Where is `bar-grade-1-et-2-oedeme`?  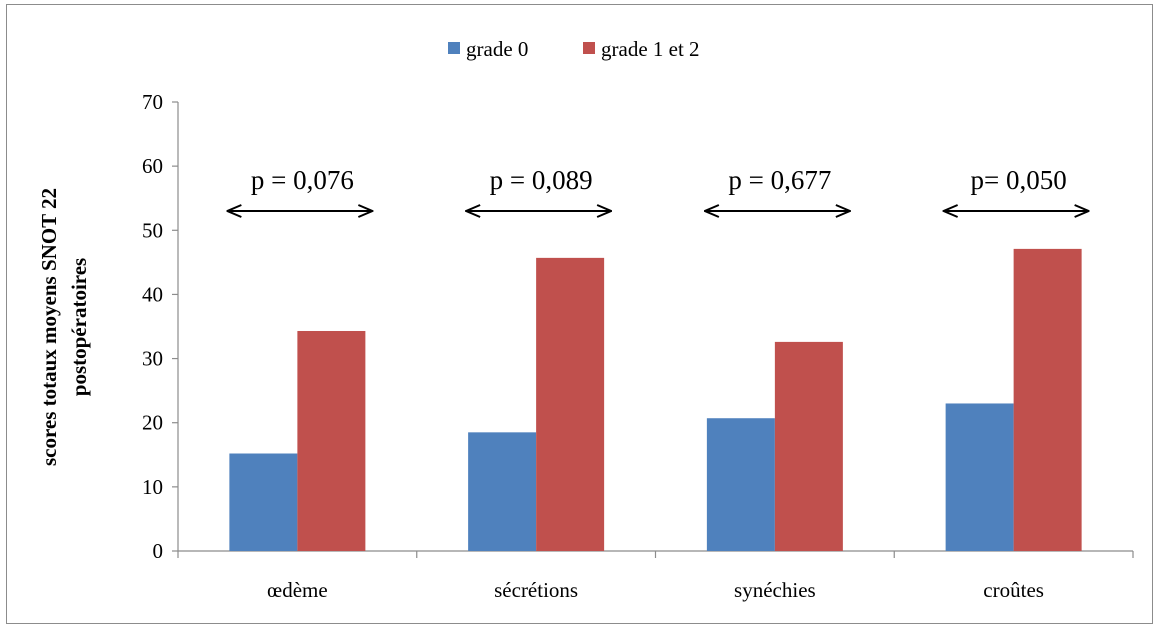 bar-grade-1-et-2-oedeme is located at coordinates (331, 440).